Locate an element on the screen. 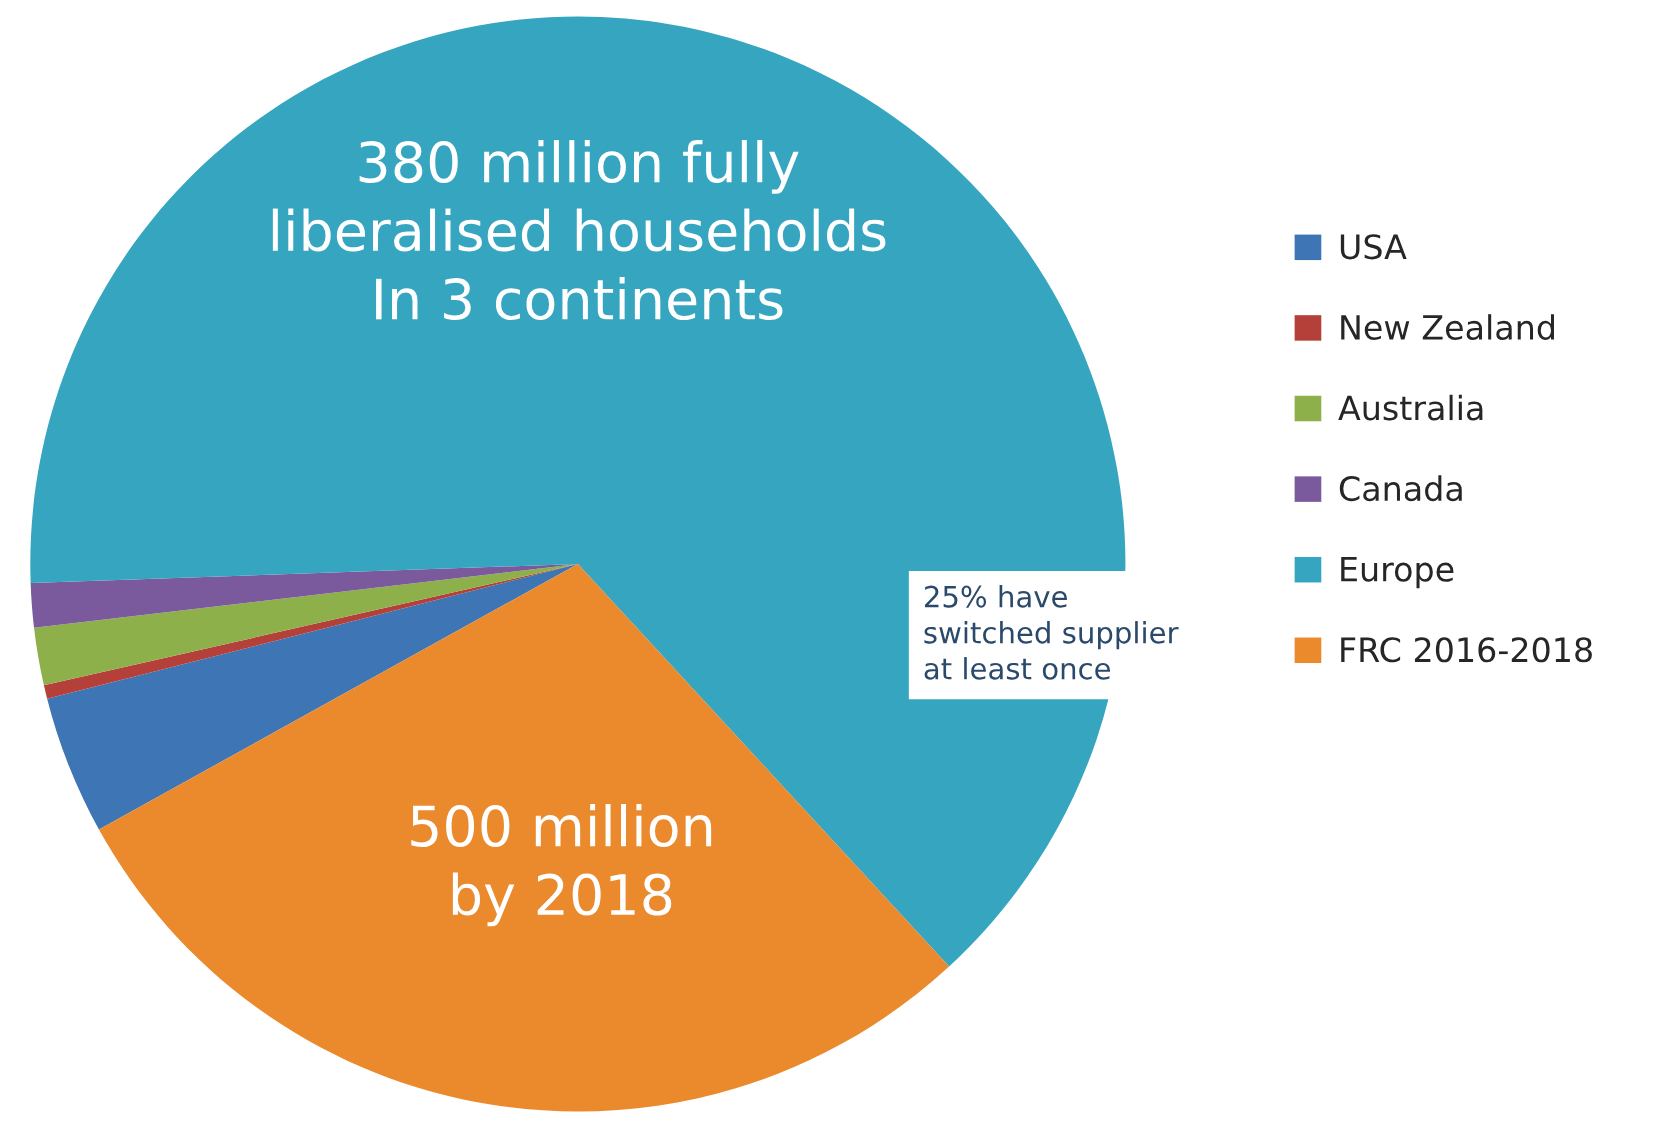 This screenshot has height=1128, width=1675. legend-label: USA is located at coordinates (1373, 247).